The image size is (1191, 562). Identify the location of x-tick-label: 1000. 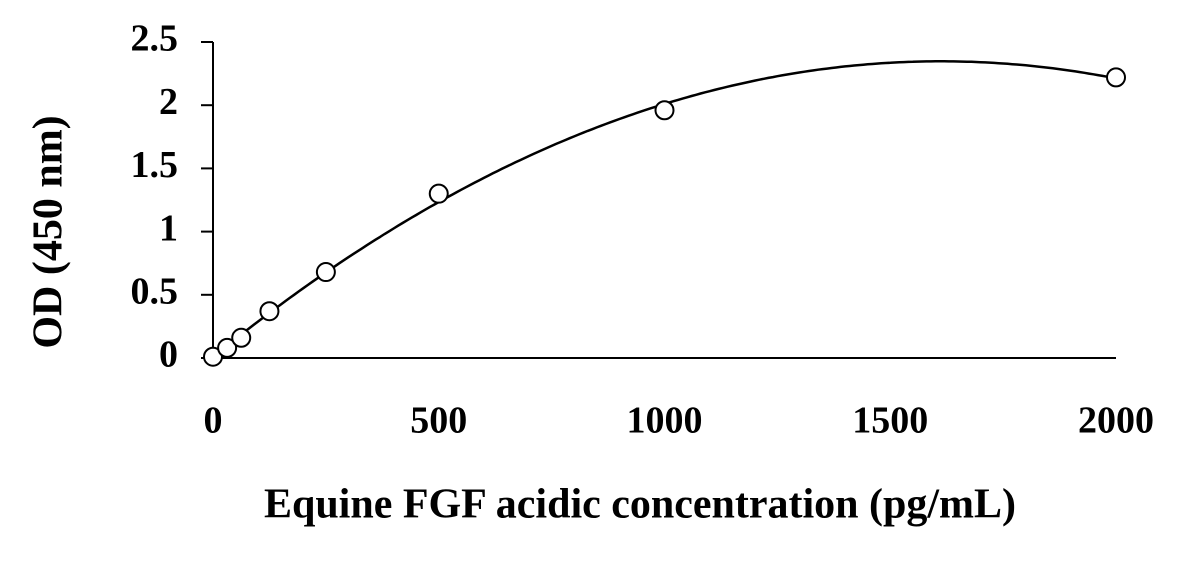
(665, 421).